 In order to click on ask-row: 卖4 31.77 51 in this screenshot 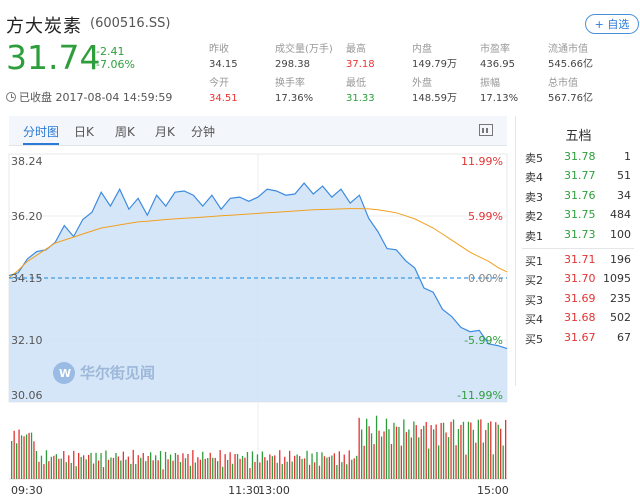, I will do `click(578, 176)`.